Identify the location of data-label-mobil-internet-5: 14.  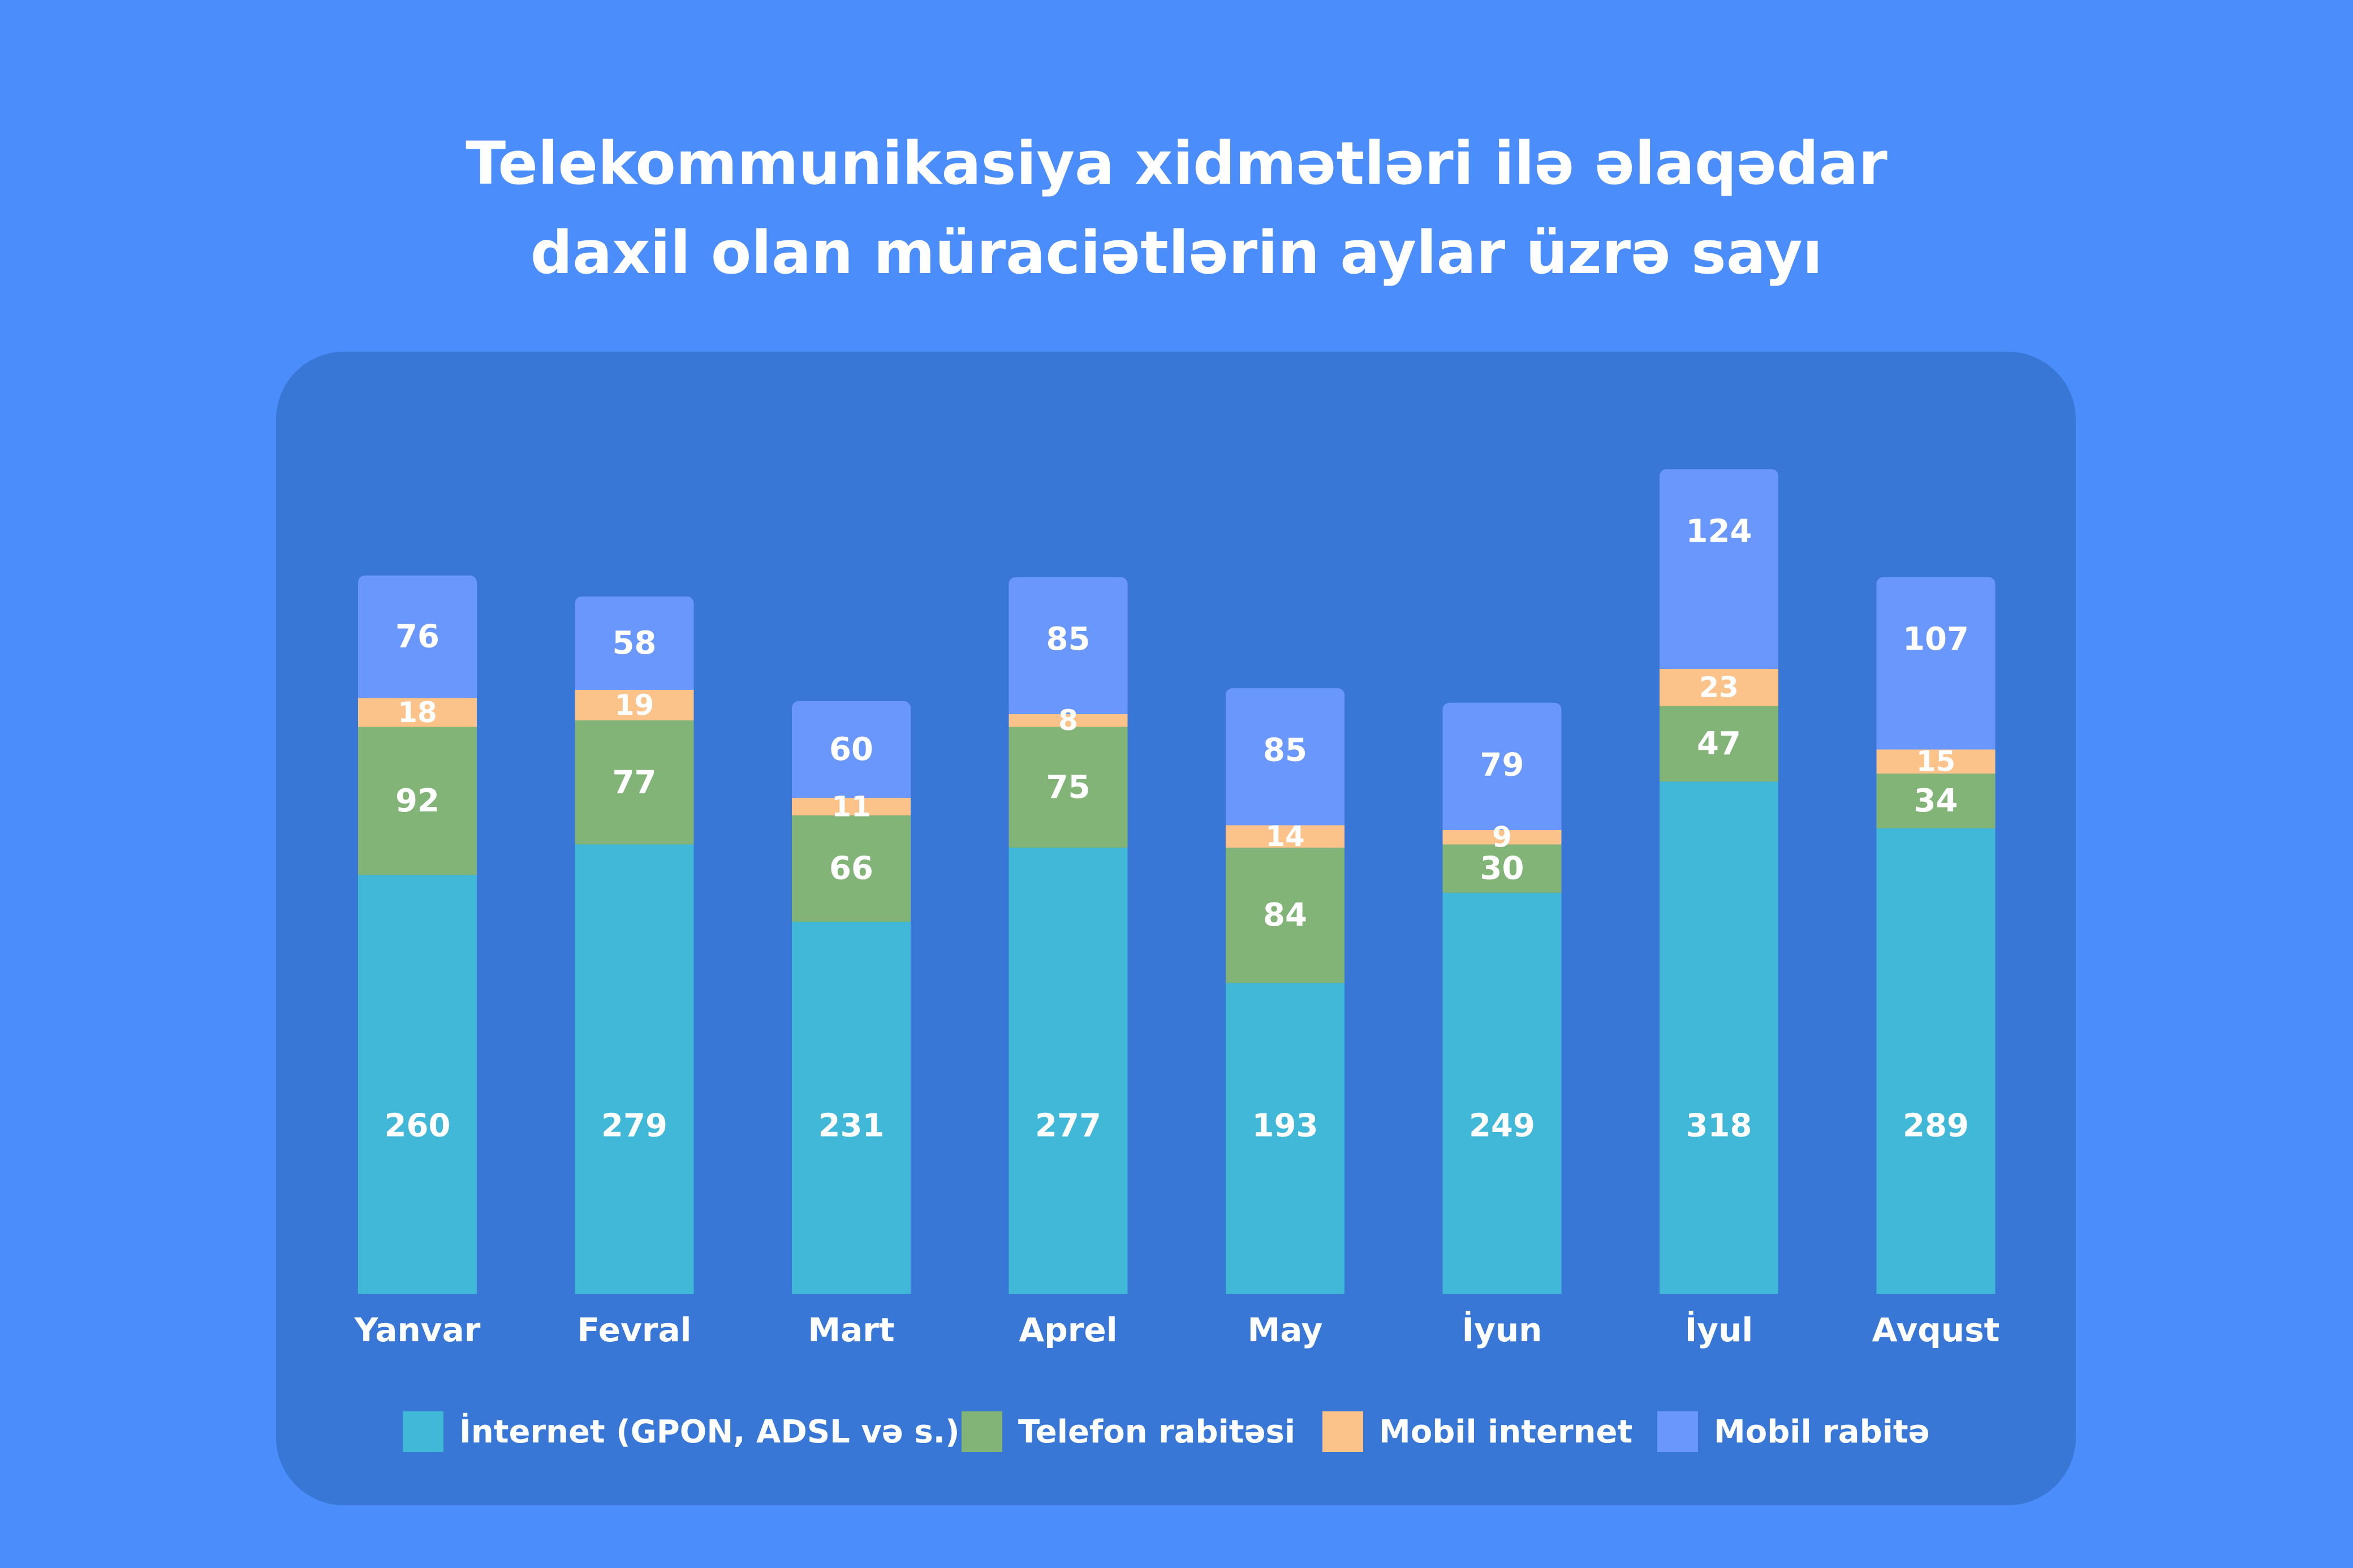
(1285, 836).